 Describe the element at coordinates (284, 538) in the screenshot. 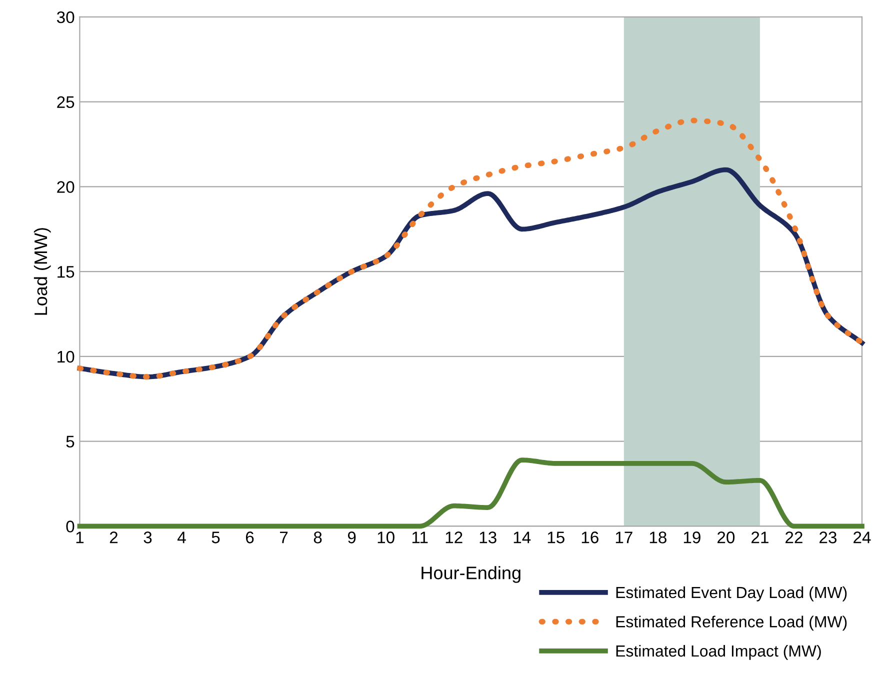

I see `x-tick-label: 7` at that location.